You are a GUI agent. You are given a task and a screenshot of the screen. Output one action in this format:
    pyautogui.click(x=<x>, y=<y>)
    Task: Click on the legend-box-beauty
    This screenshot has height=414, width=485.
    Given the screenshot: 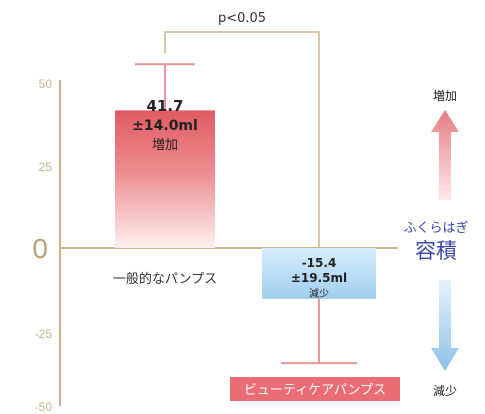 What is the action you would take?
    pyautogui.click(x=315, y=389)
    